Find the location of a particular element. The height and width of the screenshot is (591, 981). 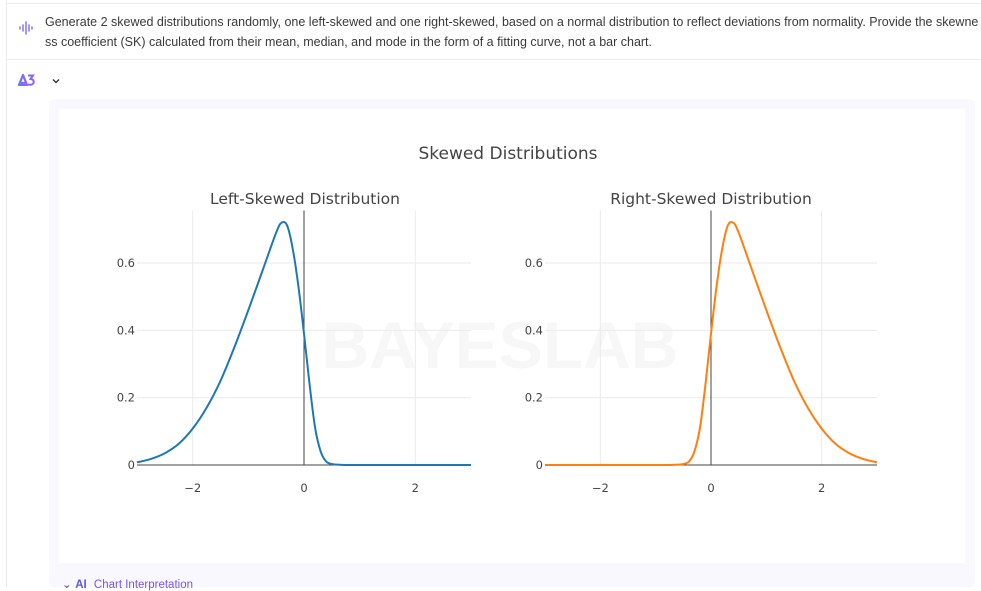

chart-interpretation-toggle: ⌄ AI Chart Interpretation is located at coordinates (127, 584).